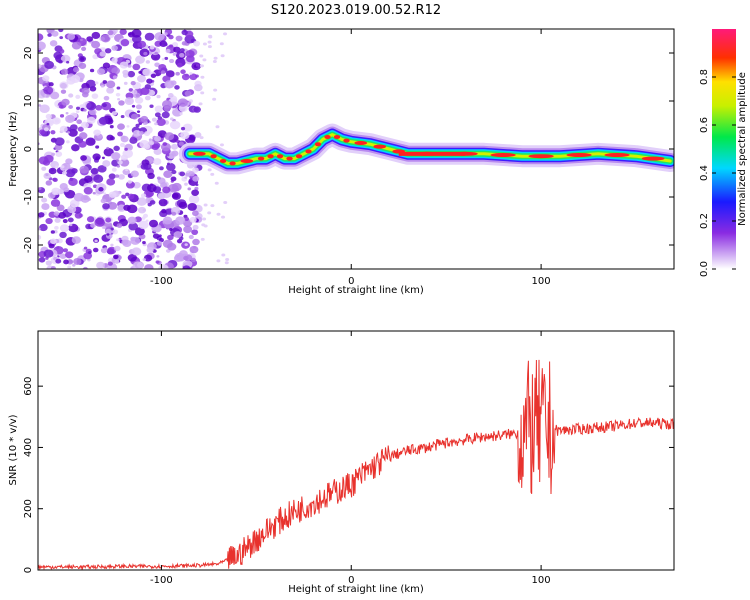 The image size is (750, 600). What do you see at coordinates (356, 290) in the screenshot?
I see `spectrogram-xlabel: Height of straight line (km)` at bounding box center [356, 290].